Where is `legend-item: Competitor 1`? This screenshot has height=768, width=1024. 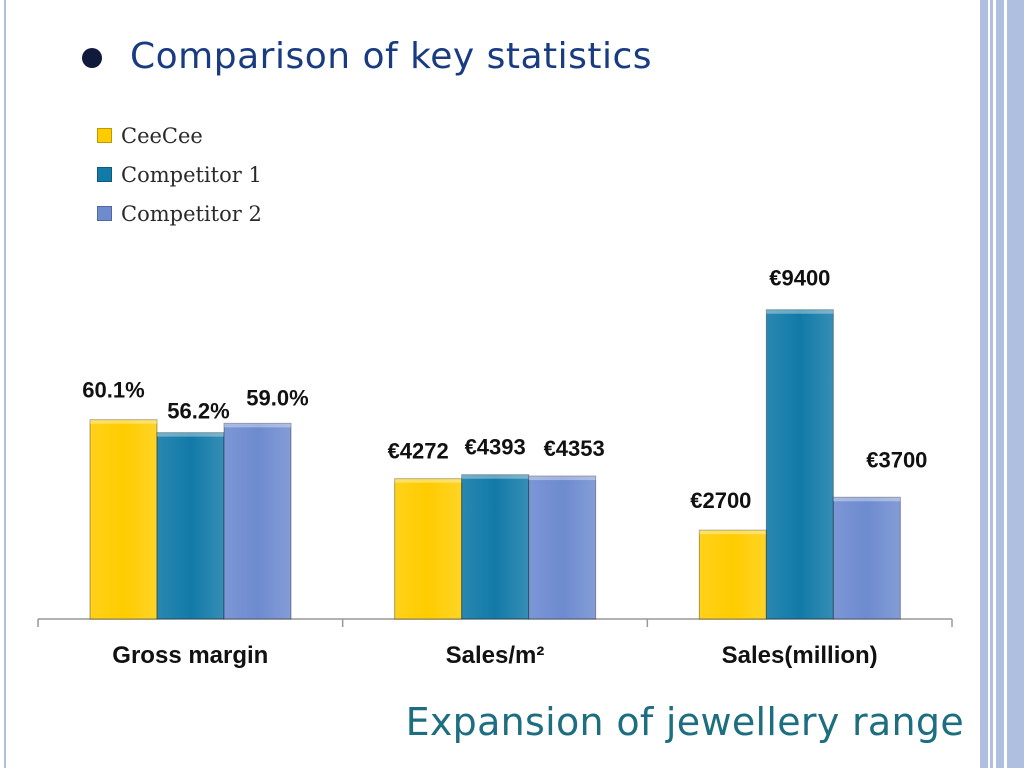
legend-item: Competitor 1 is located at coordinates (179, 174).